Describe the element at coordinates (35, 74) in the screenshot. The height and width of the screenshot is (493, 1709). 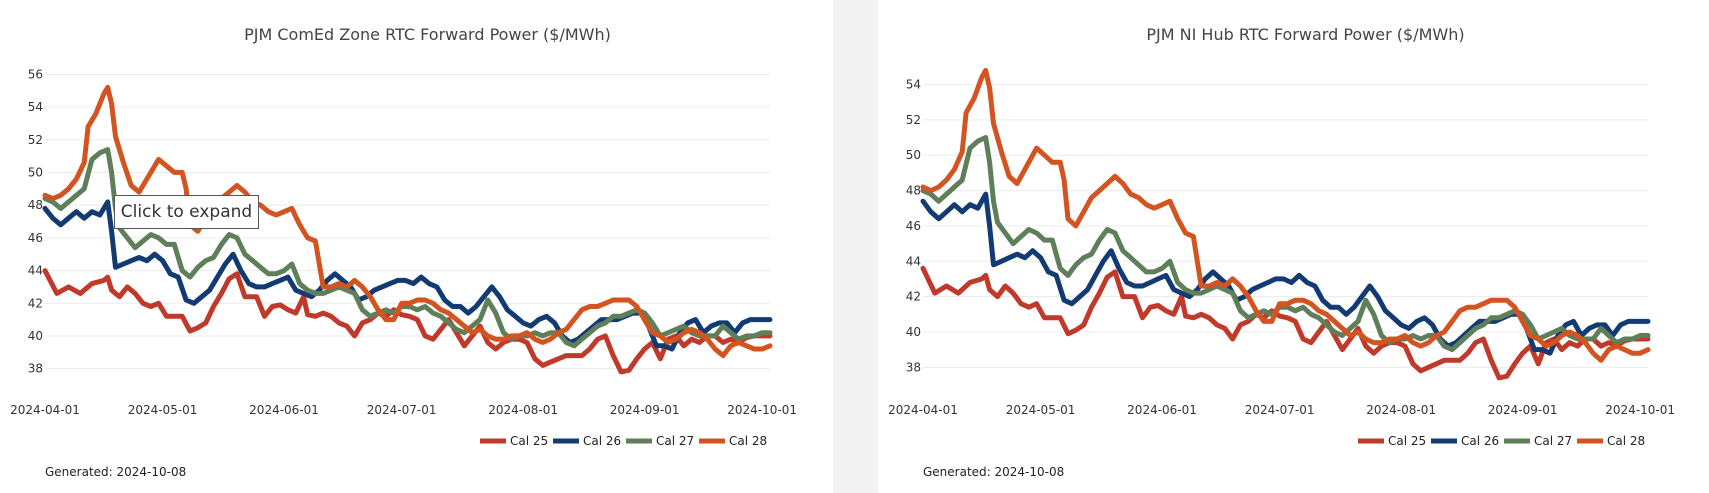
I see `y-tick-label: 56` at that location.